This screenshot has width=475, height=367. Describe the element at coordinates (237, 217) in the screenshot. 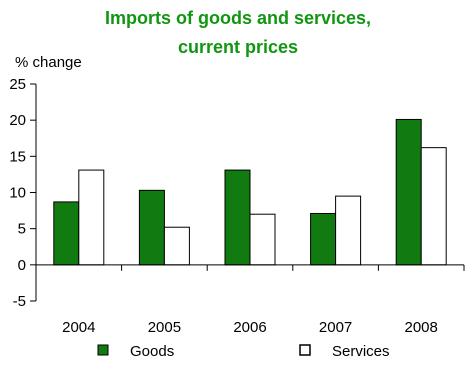

I see `bar-goods-2006` at that location.